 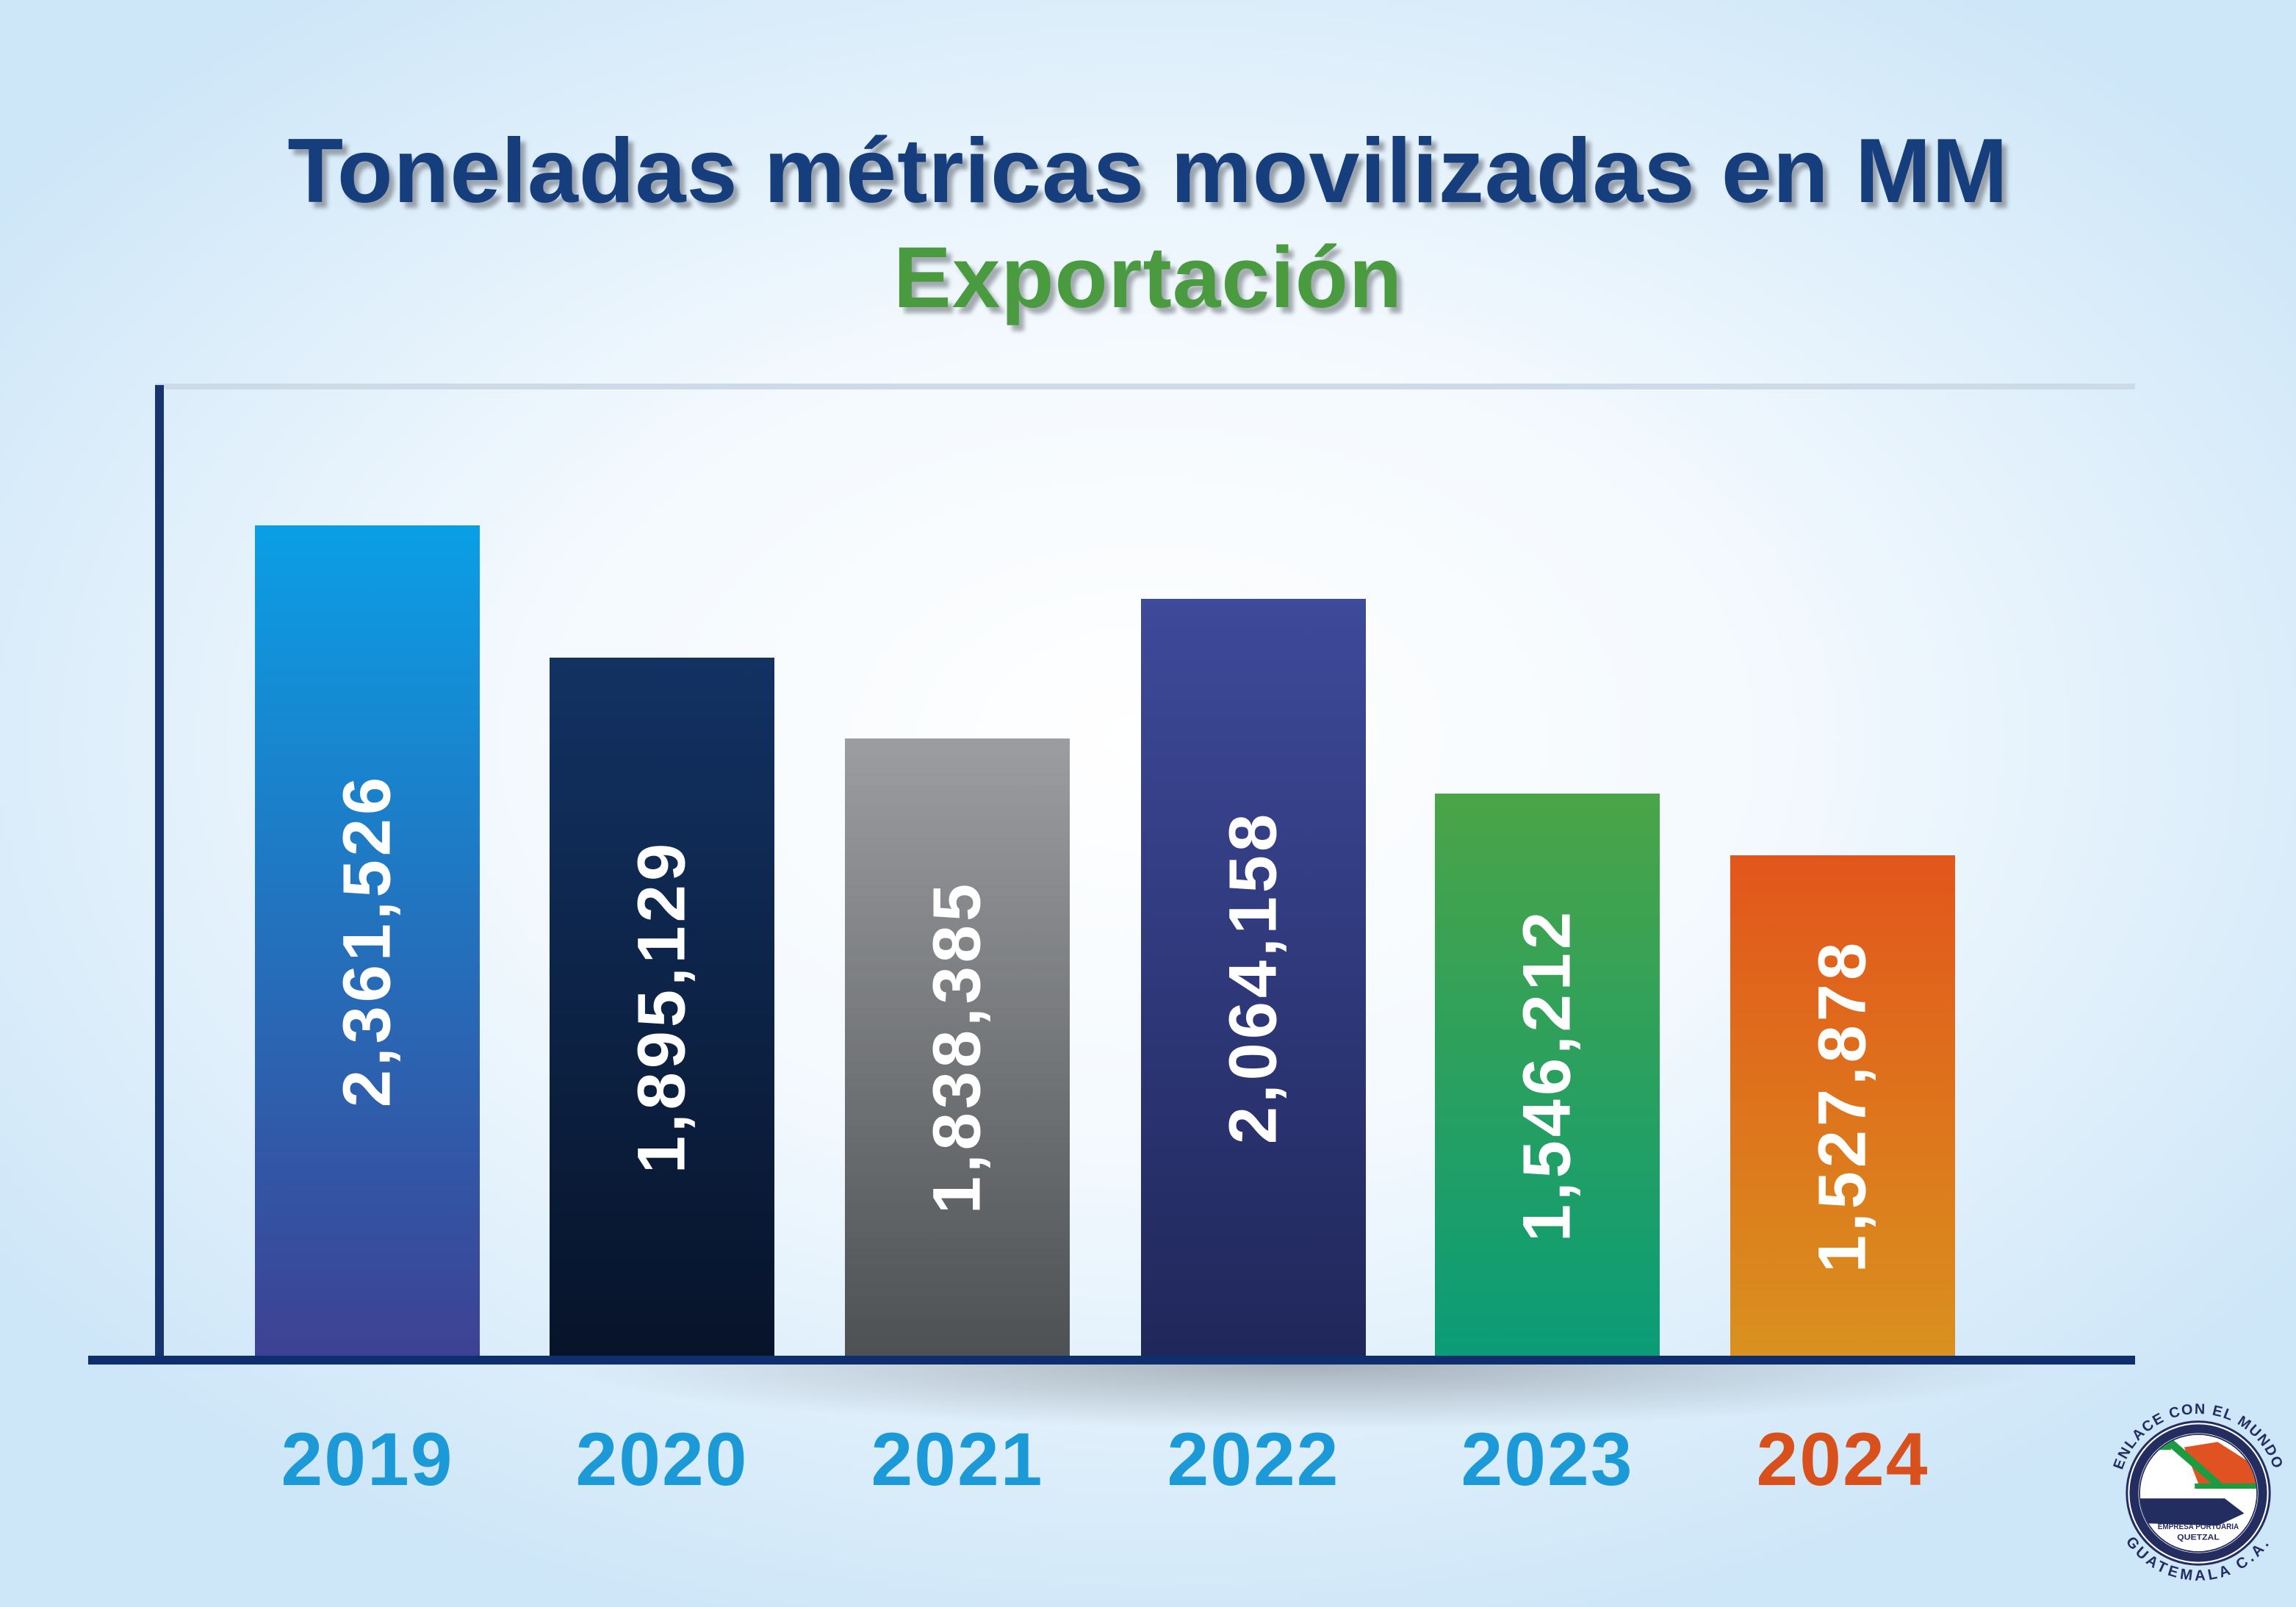 What do you see at coordinates (1148, 278) in the screenshot?
I see `page-subtitle: Exportación` at bounding box center [1148, 278].